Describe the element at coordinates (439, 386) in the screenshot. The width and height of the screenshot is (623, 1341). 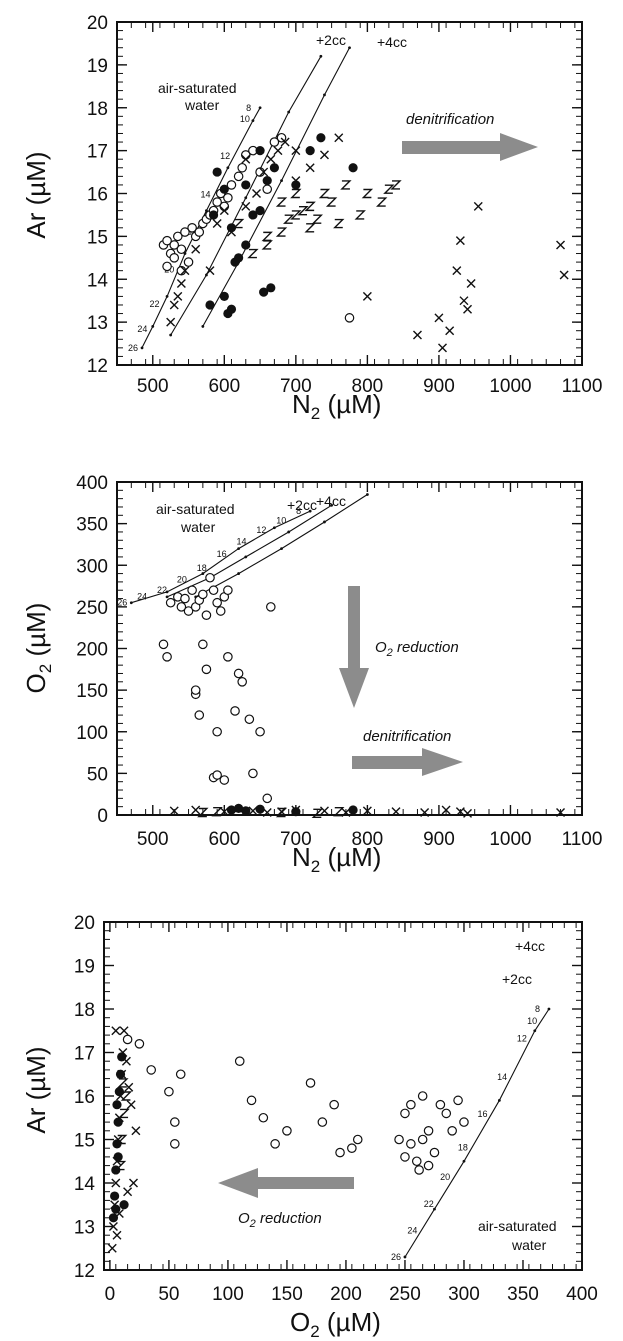
I see `x-tick-label: 900` at that location.